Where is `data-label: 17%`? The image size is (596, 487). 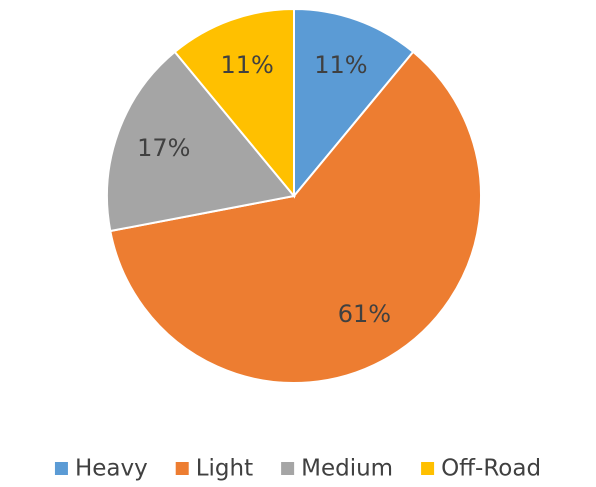
data-label: 17% is located at coordinates (163, 148).